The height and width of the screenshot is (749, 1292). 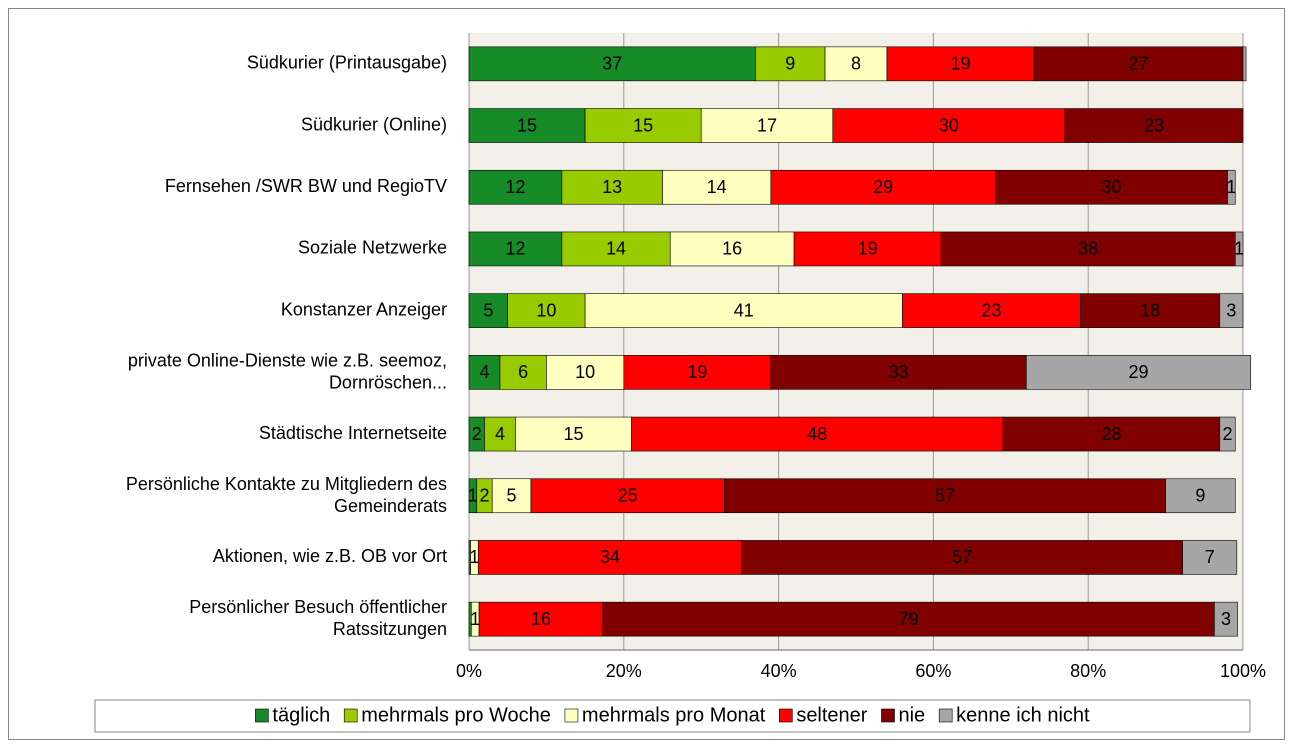 What do you see at coordinates (541, 619) in the screenshot?
I see `data-label: 16` at bounding box center [541, 619].